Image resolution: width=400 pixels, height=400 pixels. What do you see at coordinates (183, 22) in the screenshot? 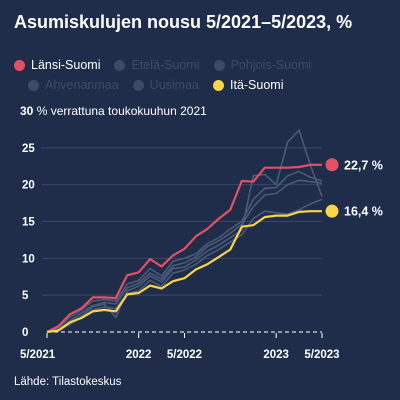
I see `chart-title: Asumiskulujen nousu 5/2021–5/2023, %` at bounding box center [183, 22].